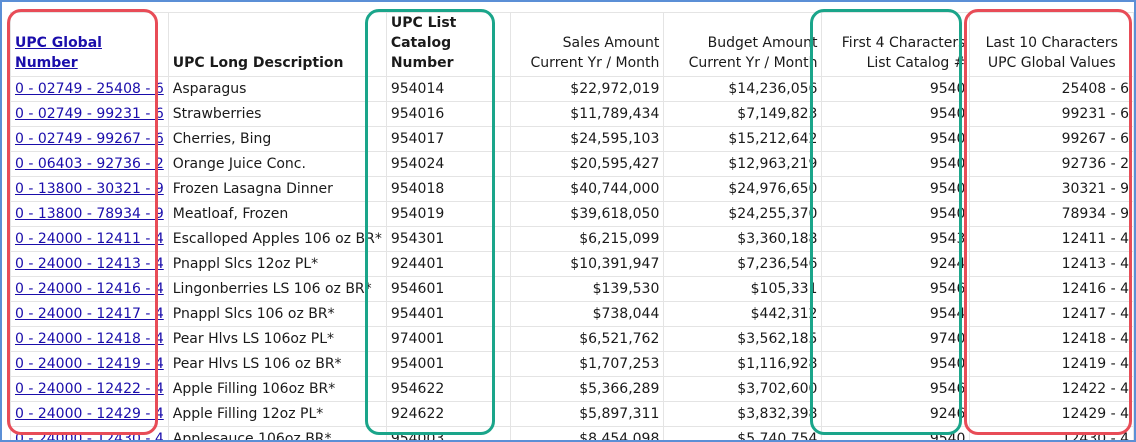 The width and height of the screenshot is (1136, 442). What do you see at coordinates (587, 214) in the screenshot?
I see `sales-amount-cell: $39,618,050` at bounding box center [587, 214].